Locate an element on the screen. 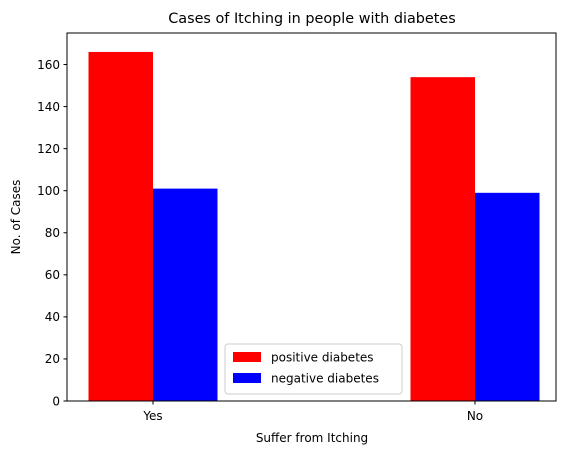 Image resolution: width=571 pixels, height=455 pixels. x-tick-label: Yes is located at coordinates (152, 416).